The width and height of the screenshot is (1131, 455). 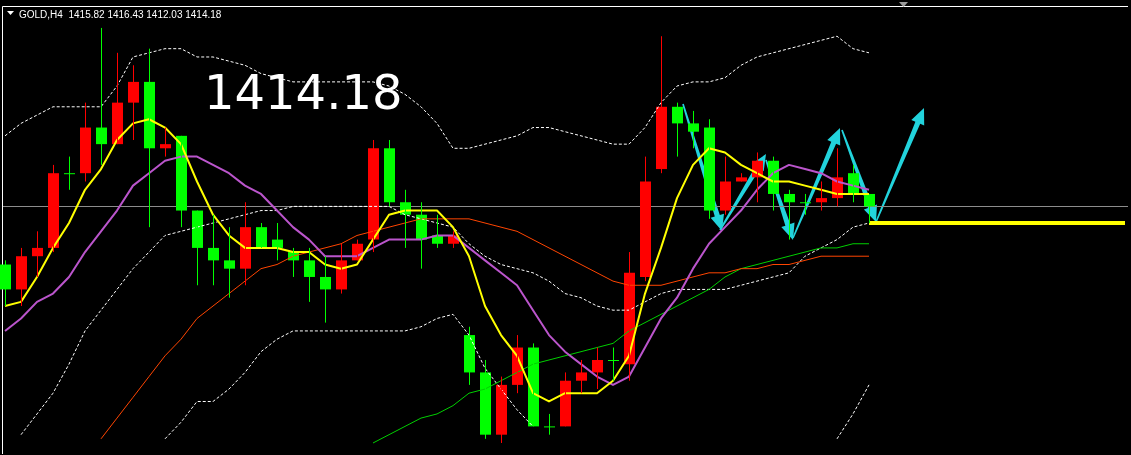 What do you see at coordinates (120, 14) in the screenshot?
I see `chart-title: GOLD,H4 1415.82 1416.43 1412.03 1414.18` at bounding box center [120, 14].